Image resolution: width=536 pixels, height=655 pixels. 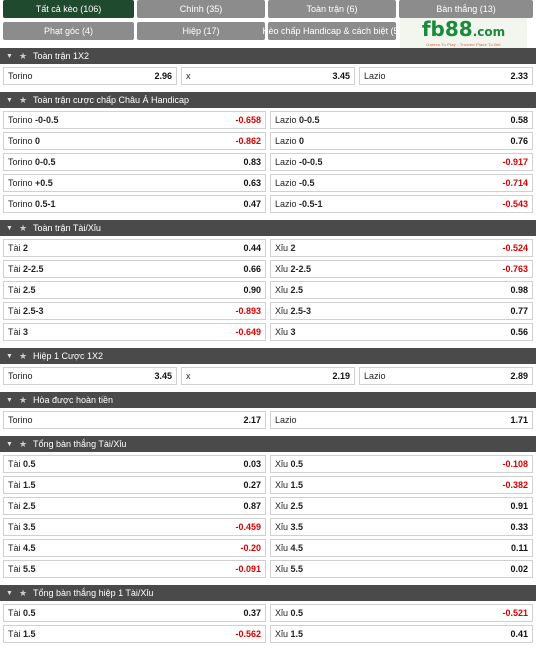 I want to click on odds-button: Tài 5.5 -0.091, so click(x=134, y=569).